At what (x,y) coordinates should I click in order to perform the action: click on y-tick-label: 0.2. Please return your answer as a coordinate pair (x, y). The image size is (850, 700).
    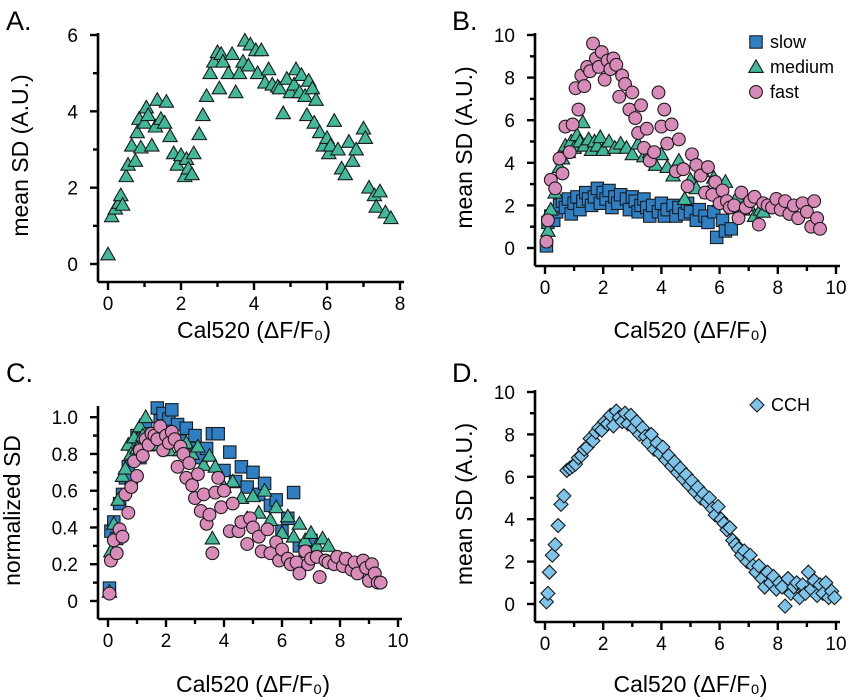
    Looking at the image, I should click on (65, 565).